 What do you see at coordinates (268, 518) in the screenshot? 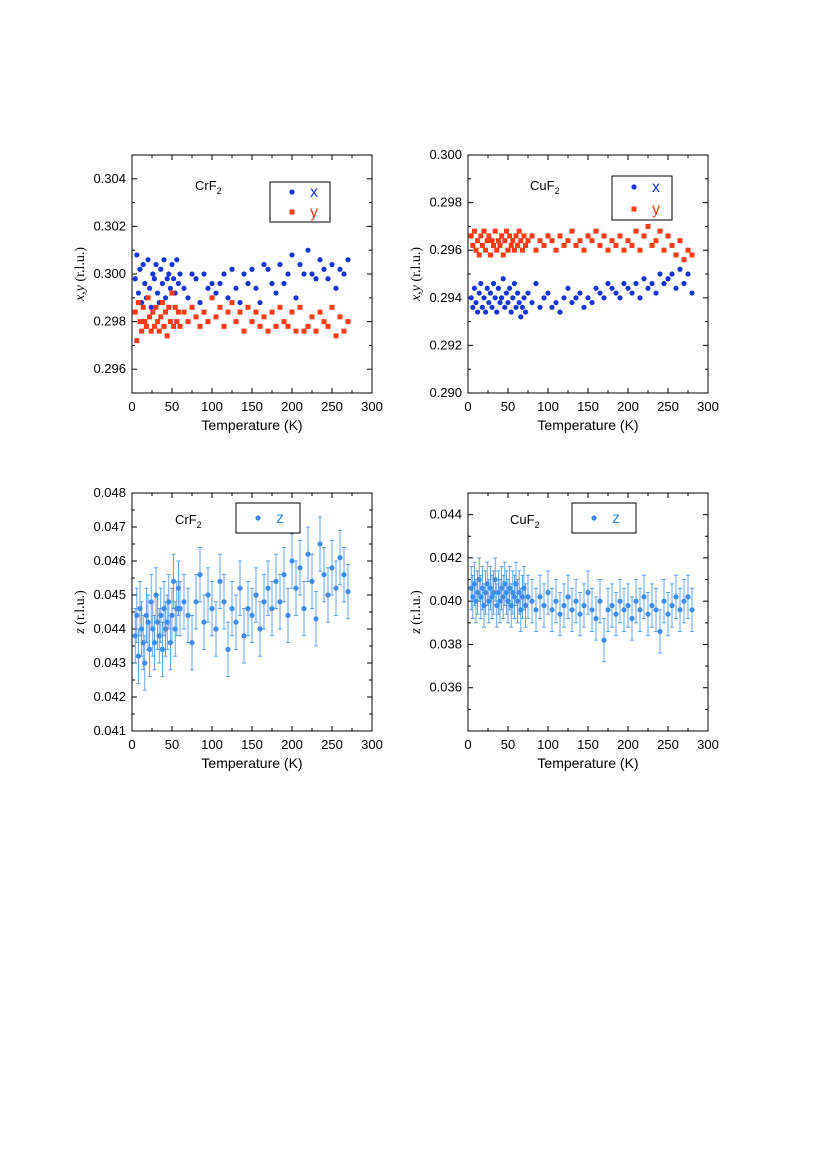
I see `legend-box` at bounding box center [268, 518].